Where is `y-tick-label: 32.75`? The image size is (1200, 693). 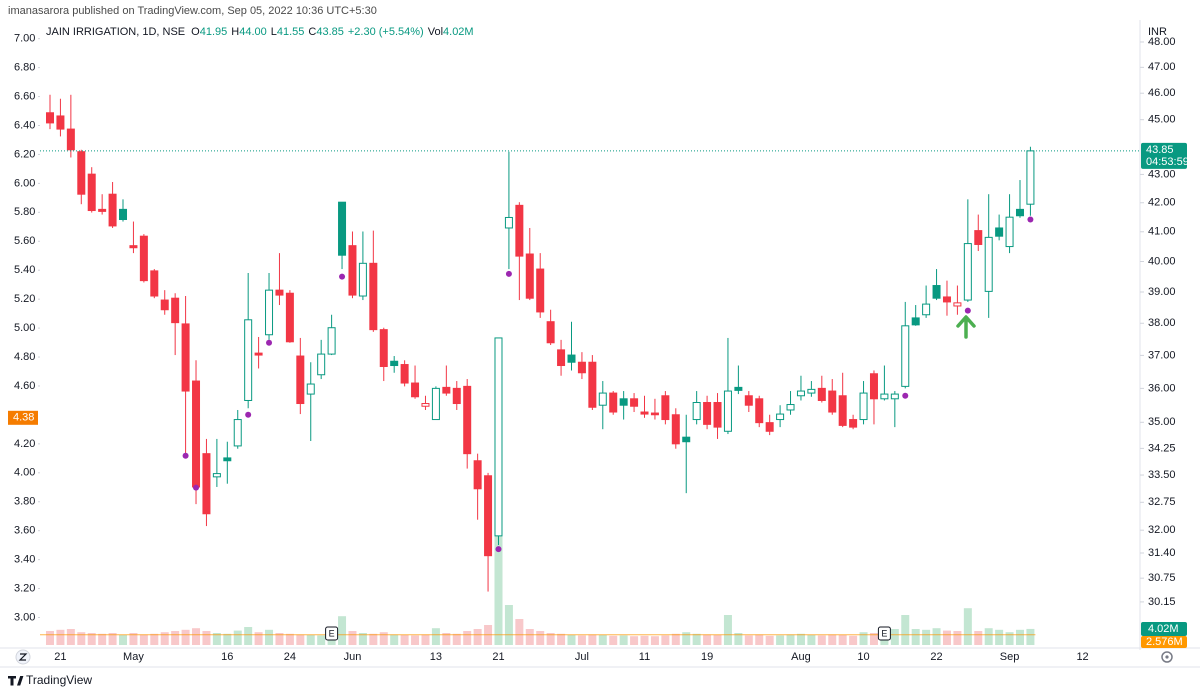
y-tick-label: 32.75 is located at coordinates (1162, 502).